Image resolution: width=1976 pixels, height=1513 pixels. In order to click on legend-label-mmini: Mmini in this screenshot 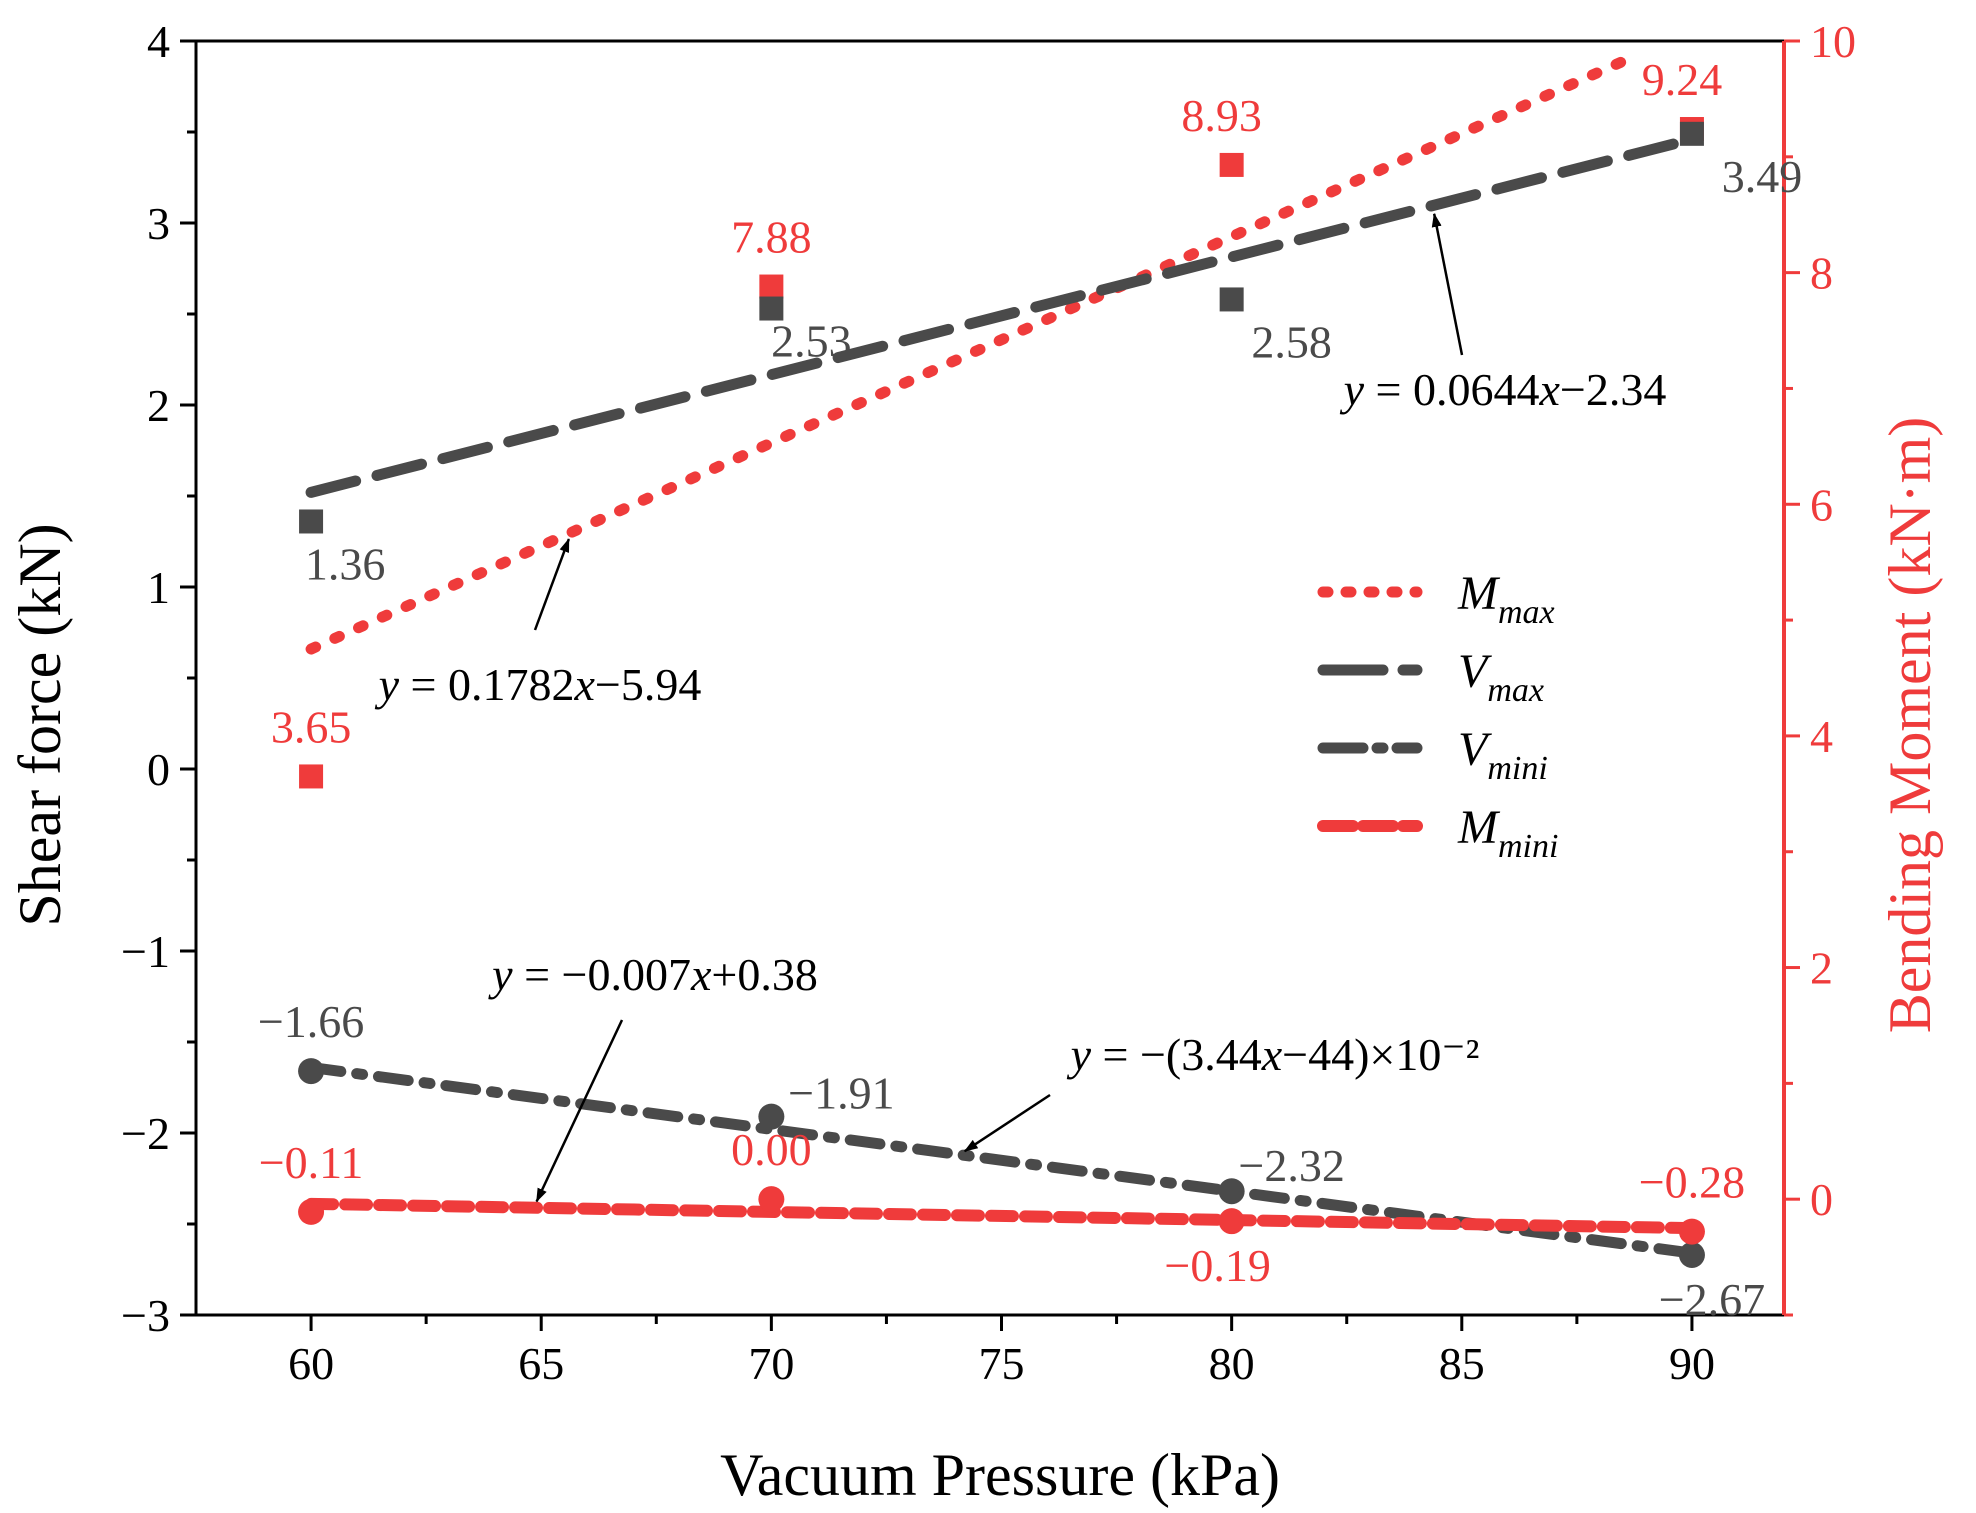, I will do `click(1507, 833)`.